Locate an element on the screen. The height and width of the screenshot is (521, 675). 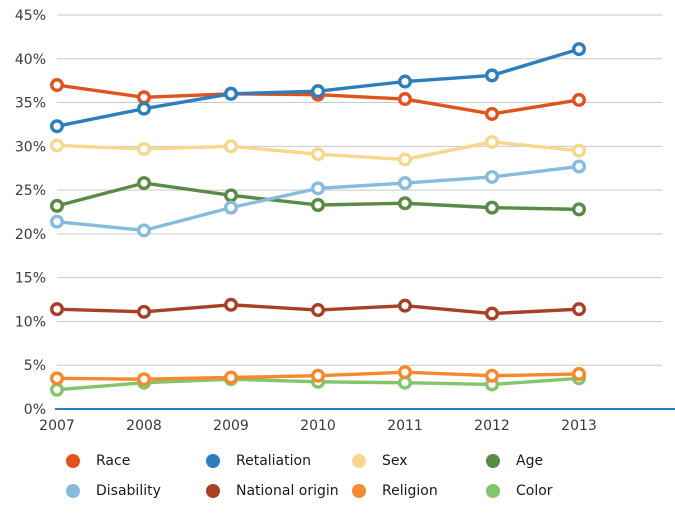
legend-item-color: Color is located at coordinates (519, 491).